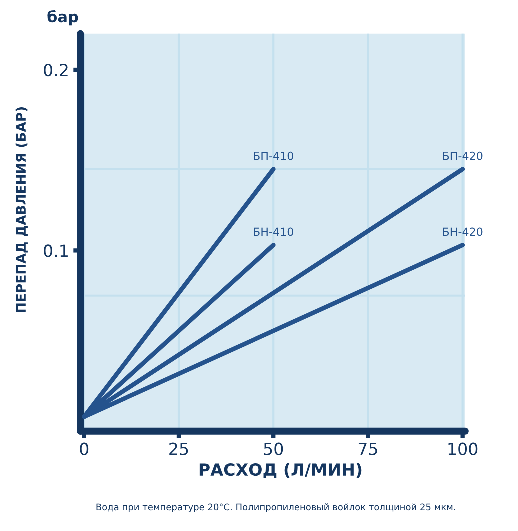  What do you see at coordinates (276, 508) in the screenshot?
I see `text: Вода при температуре 20°C. Полипропиленовый войлок толщиной 25 мкм.` at bounding box center [276, 508].